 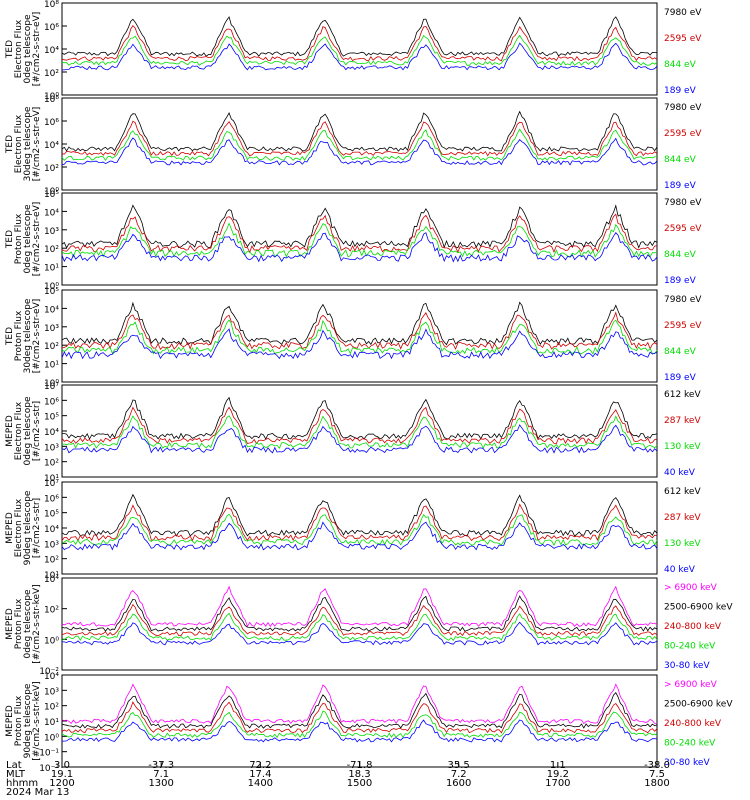 What do you see at coordinates (682, 447) in the screenshot?
I see `legend-entry: 130 keV` at bounding box center [682, 447].